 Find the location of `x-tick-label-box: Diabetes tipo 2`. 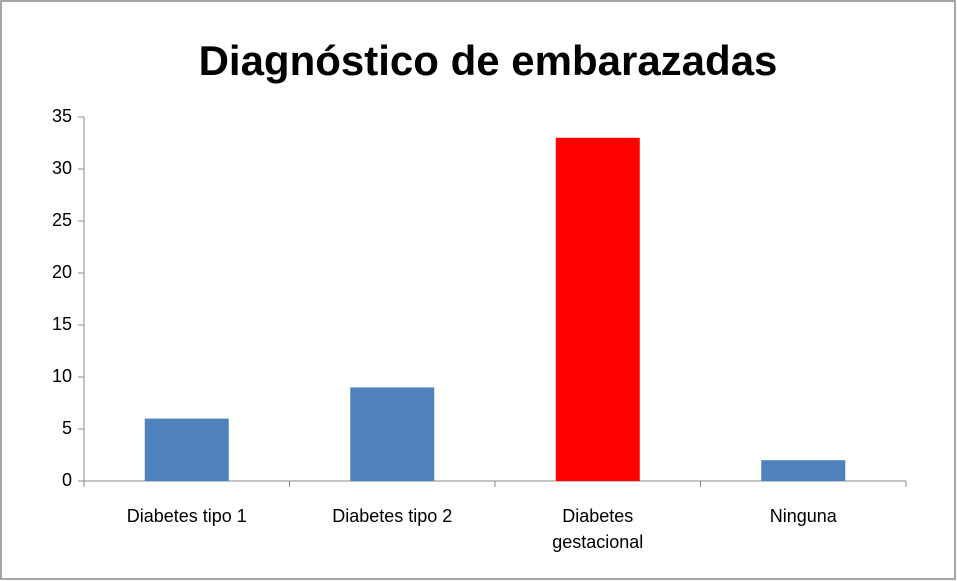

x-tick-label-box: Diabetes tipo 2 is located at coordinates (392, 516).